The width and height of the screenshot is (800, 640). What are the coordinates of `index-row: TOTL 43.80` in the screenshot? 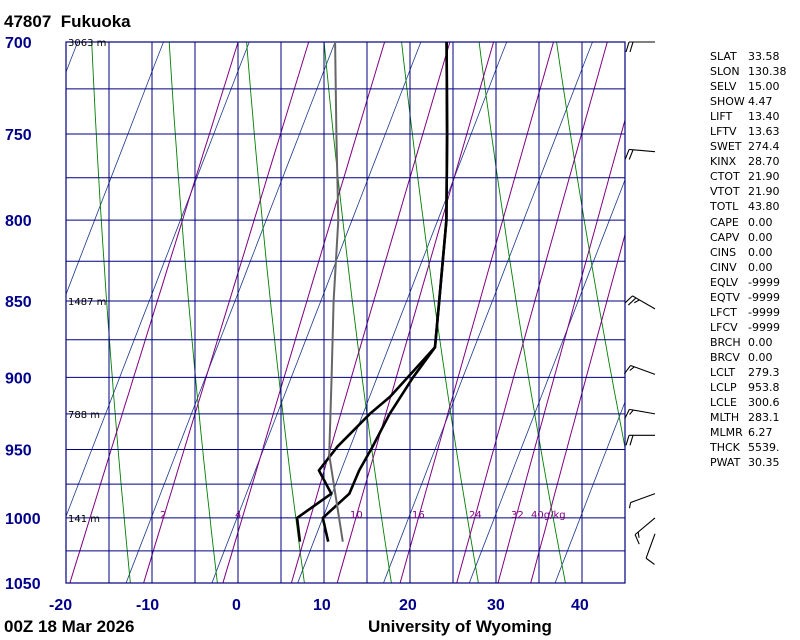 It's located at (748, 206).